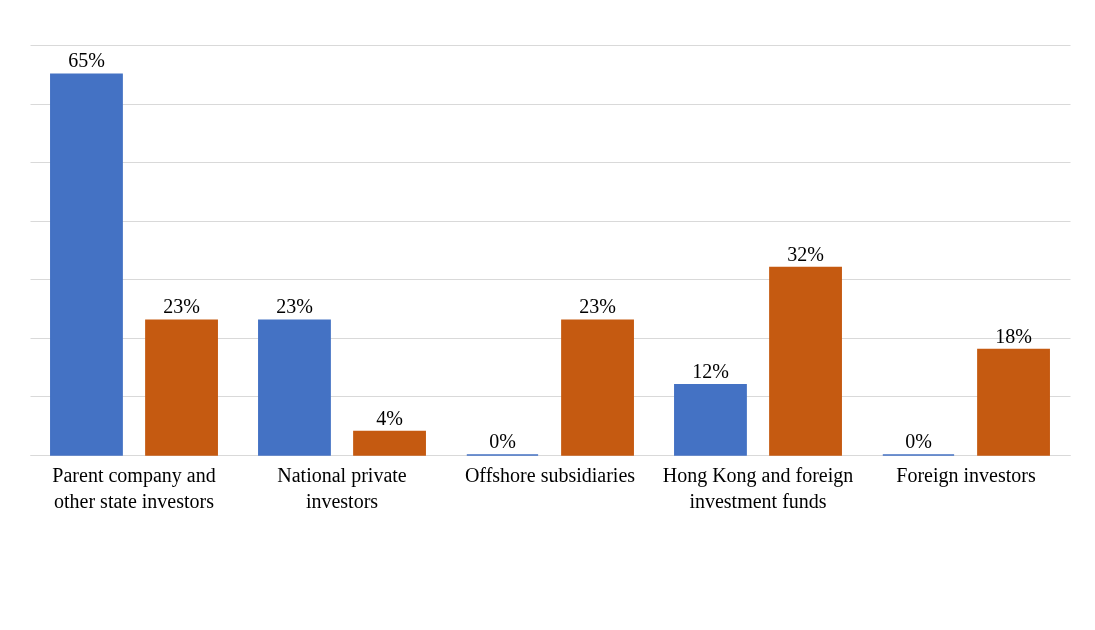 The image size is (1095, 630). I want to click on data-label: 32%, so click(805, 253).